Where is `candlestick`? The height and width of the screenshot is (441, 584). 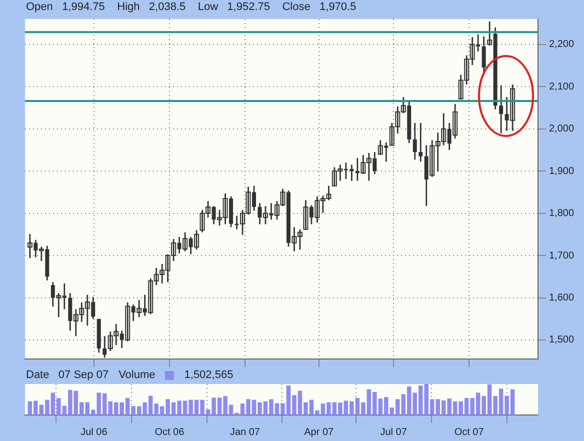
candlestick is located at coordinates (420, 142).